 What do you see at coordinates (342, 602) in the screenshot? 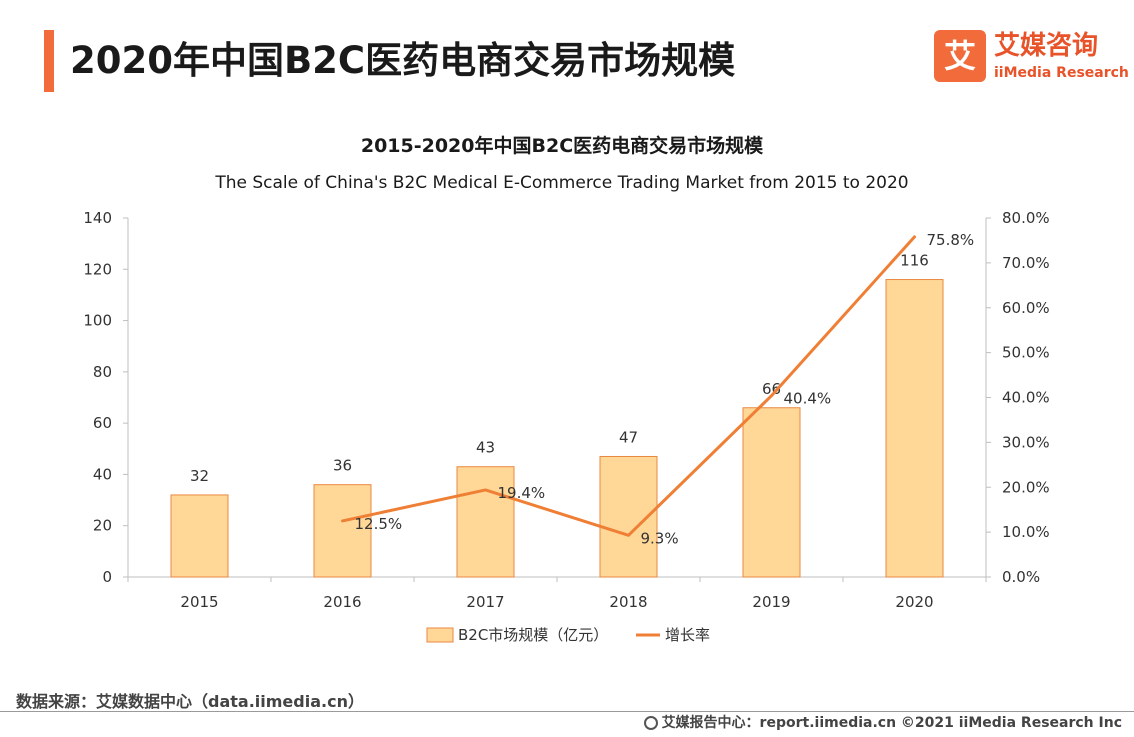
I see `x-tick-label: 2016` at bounding box center [342, 602].